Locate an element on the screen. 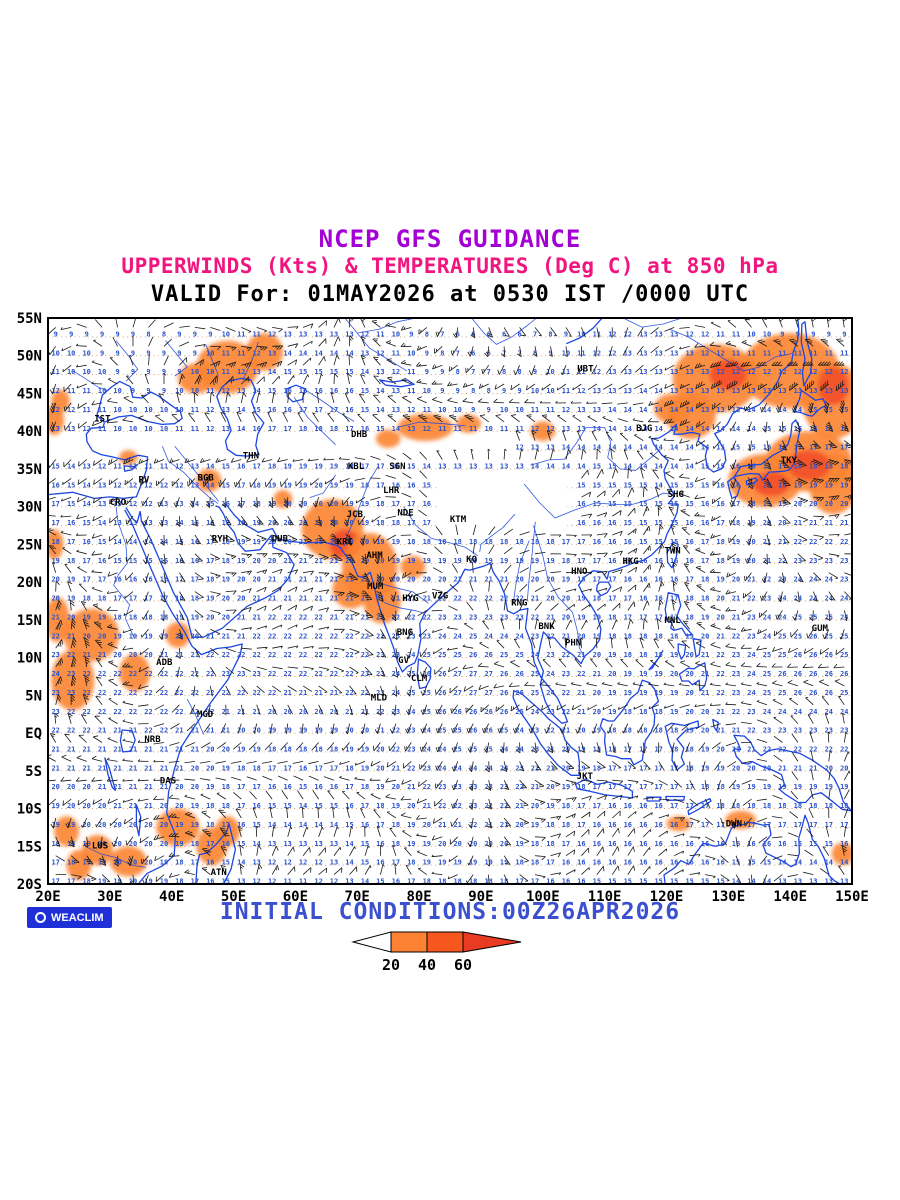 This screenshot has width=900, height=1200. svg-text: LUS is located at coordinates (100, 847).